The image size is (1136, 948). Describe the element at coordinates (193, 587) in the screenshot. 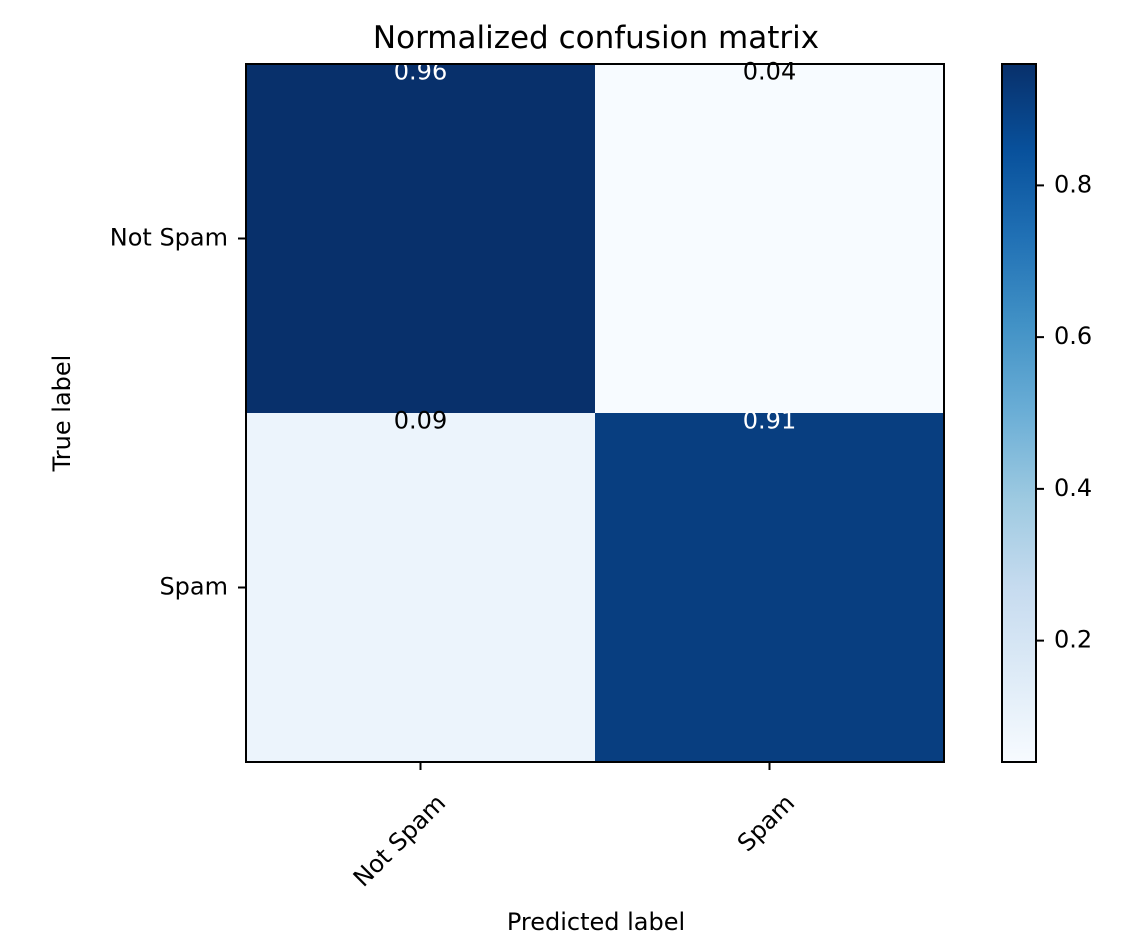

I see `y-tick-label: Spam` at that location.